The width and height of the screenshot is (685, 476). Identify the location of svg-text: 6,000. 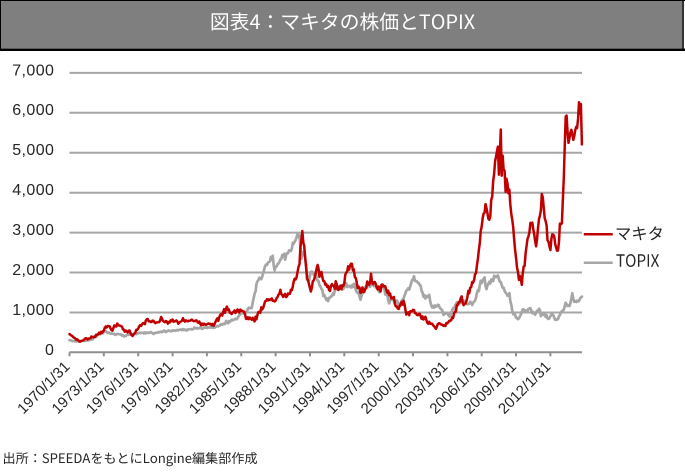
(33, 110).